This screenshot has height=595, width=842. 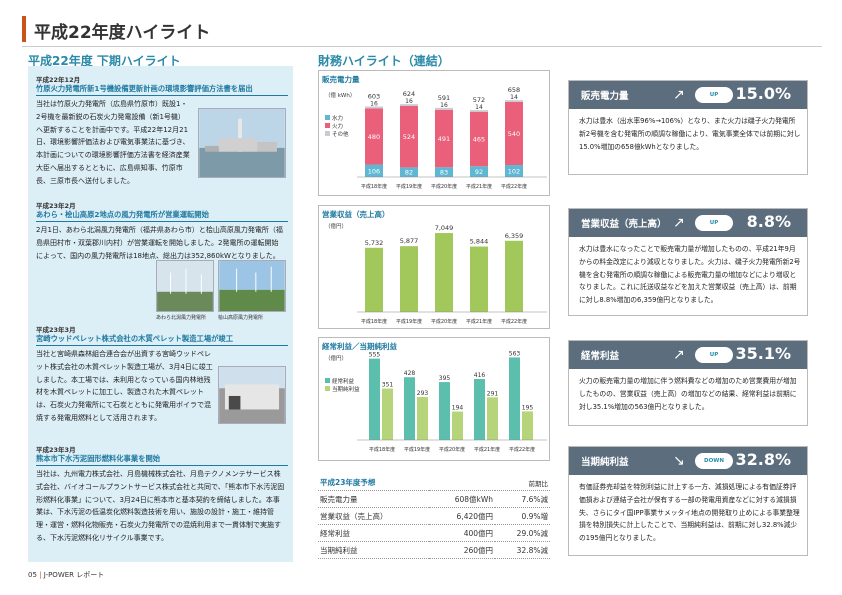 I want to click on data-label: 491, so click(x=444, y=139).